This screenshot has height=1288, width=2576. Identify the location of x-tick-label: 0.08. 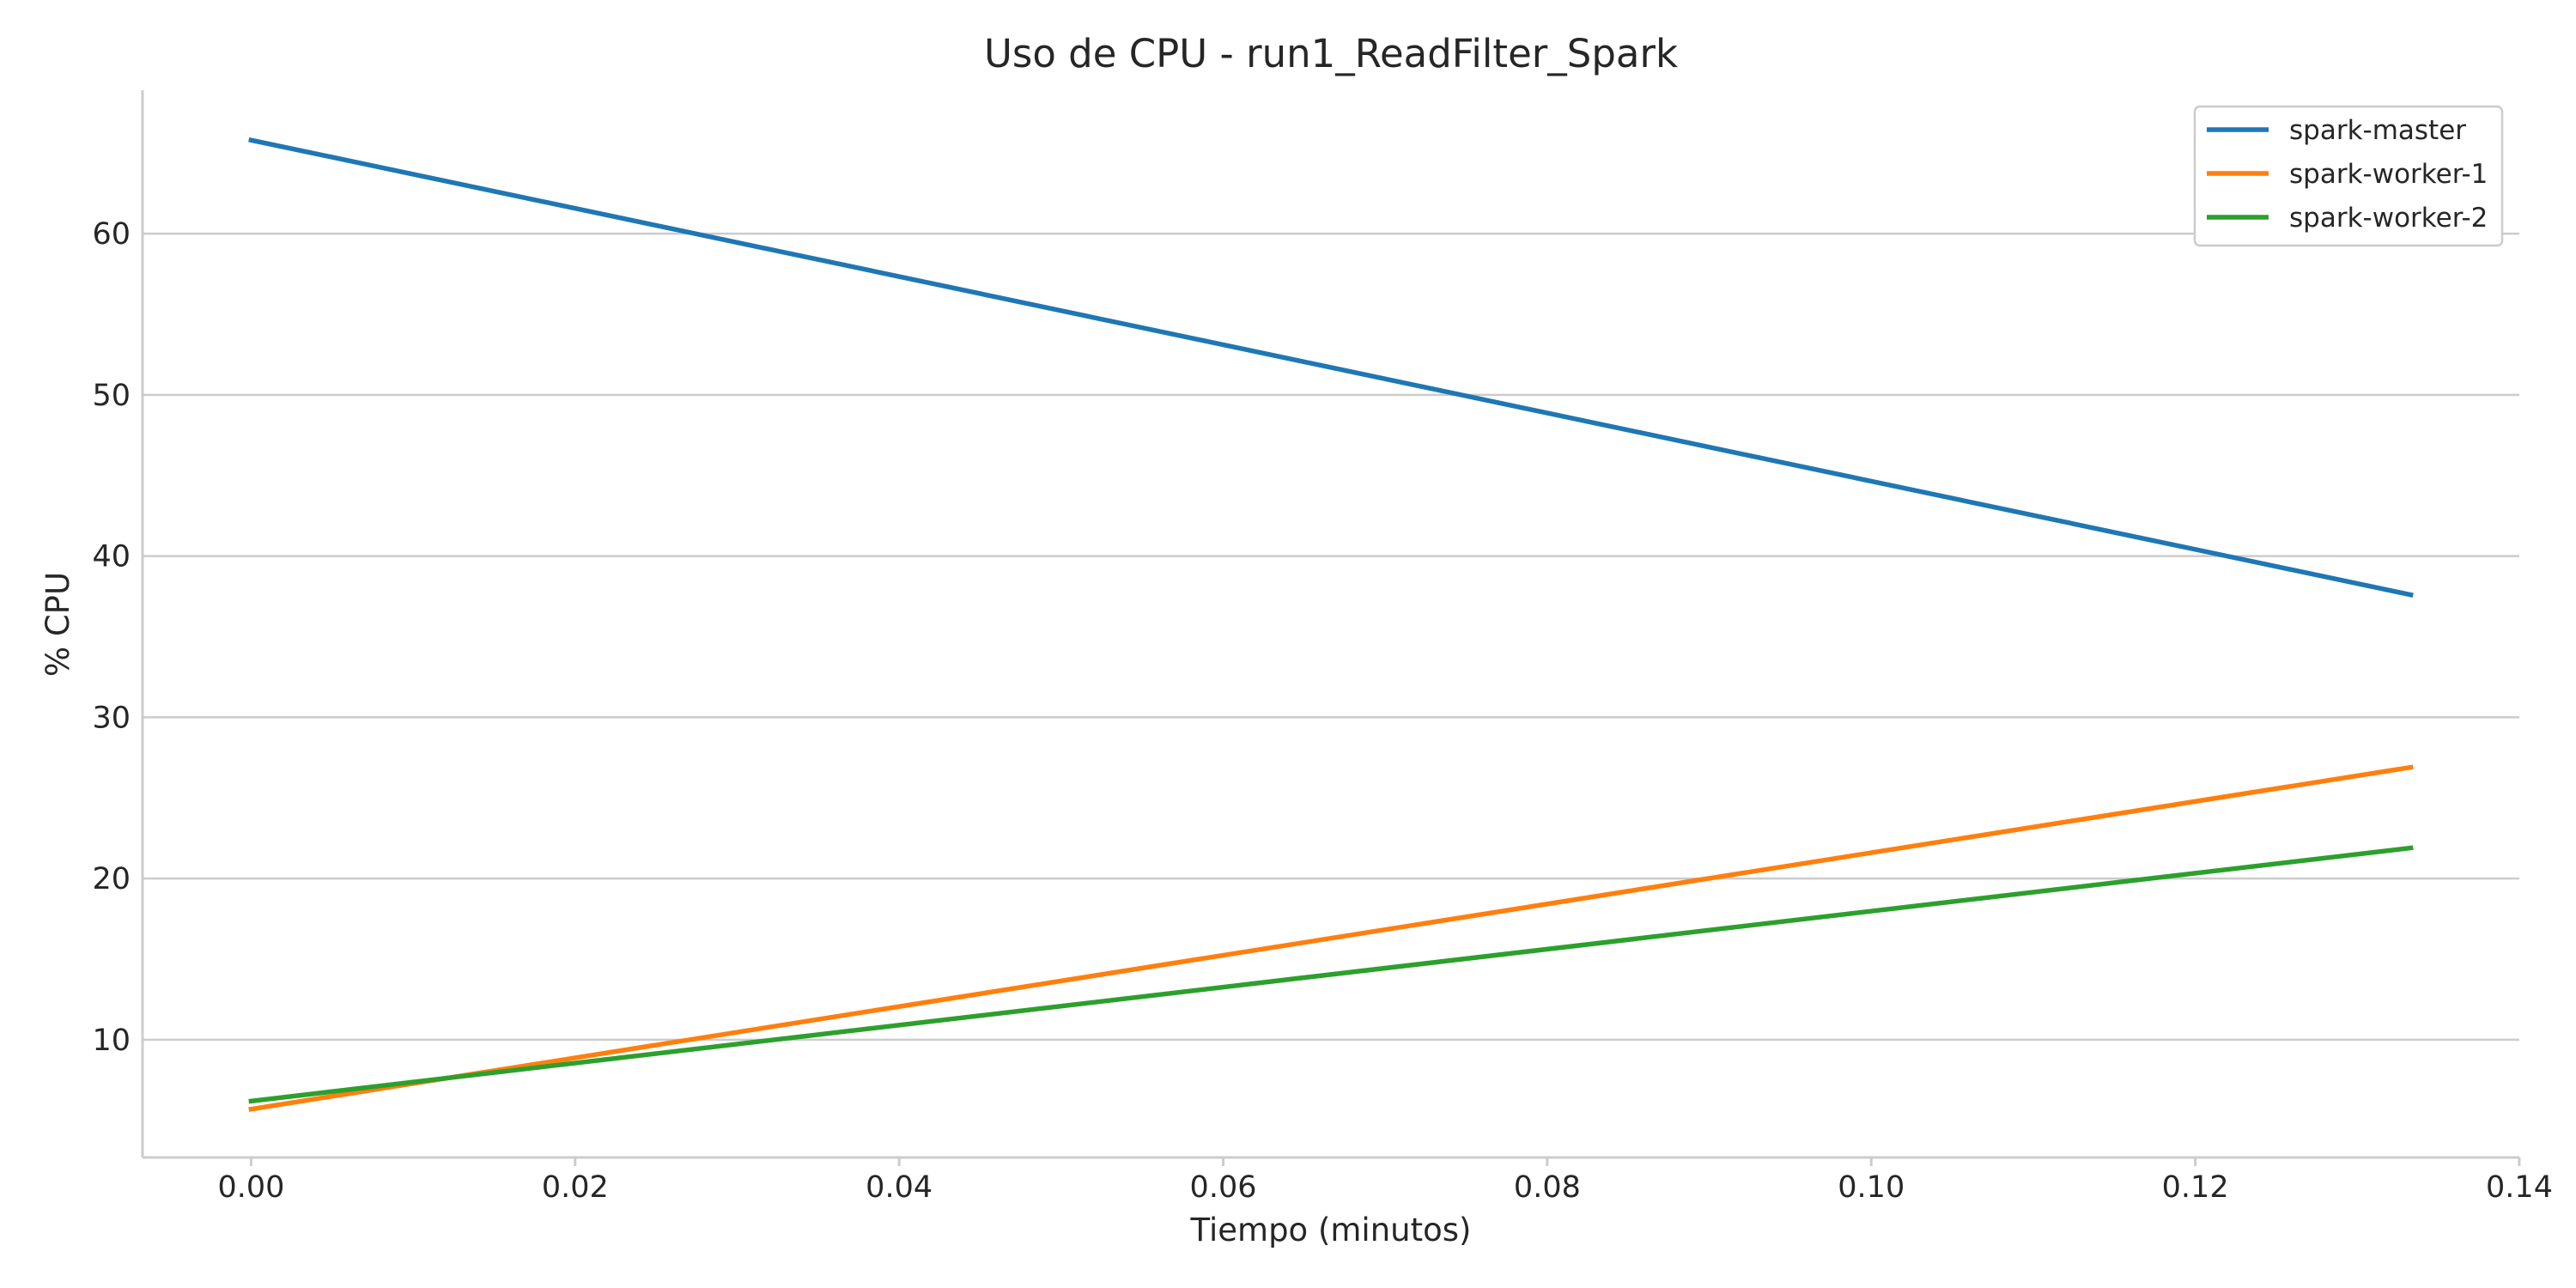
(1547, 1188).